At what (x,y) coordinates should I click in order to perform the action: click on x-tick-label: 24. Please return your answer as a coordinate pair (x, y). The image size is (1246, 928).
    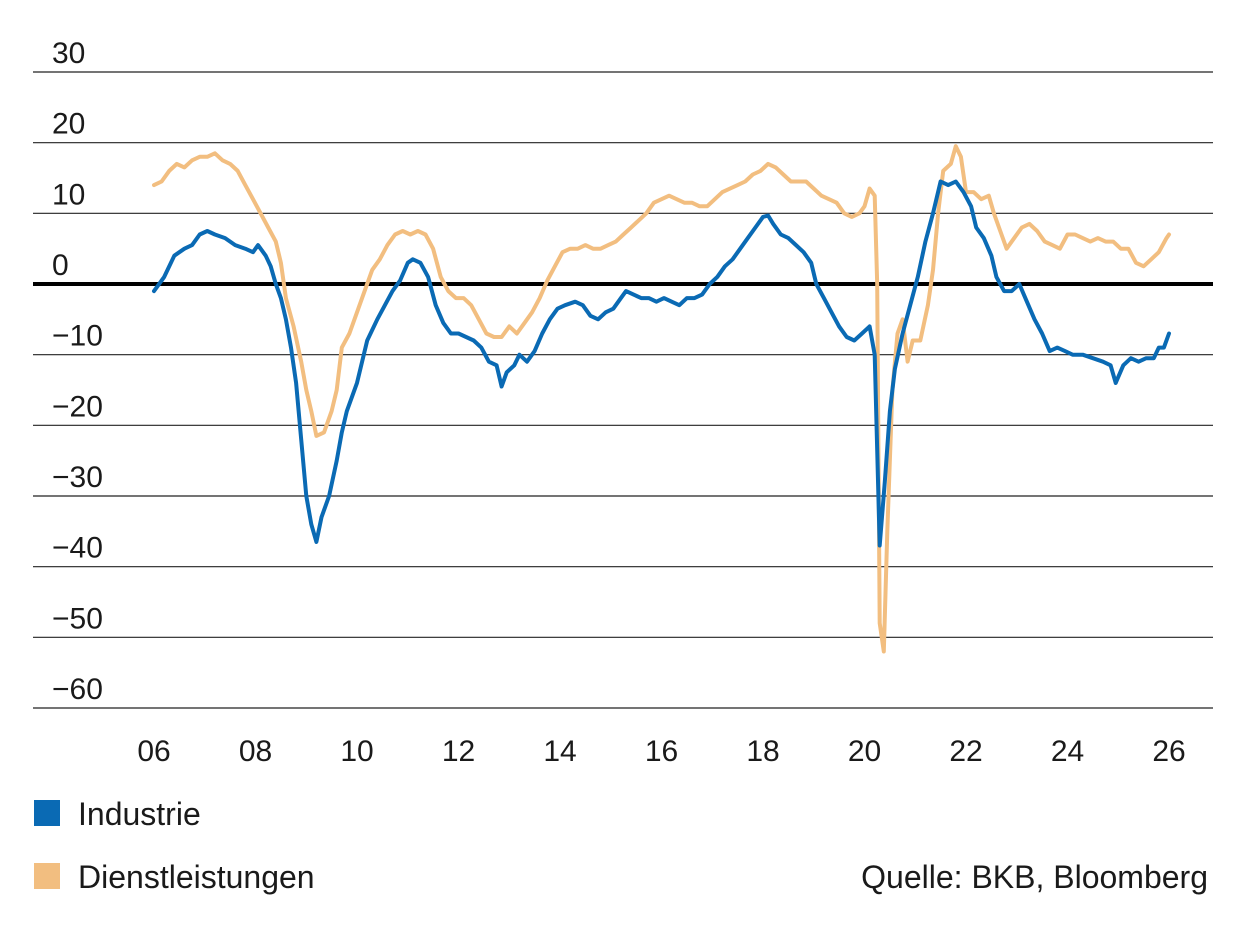
    Looking at the image, I should click on (1067, 751).